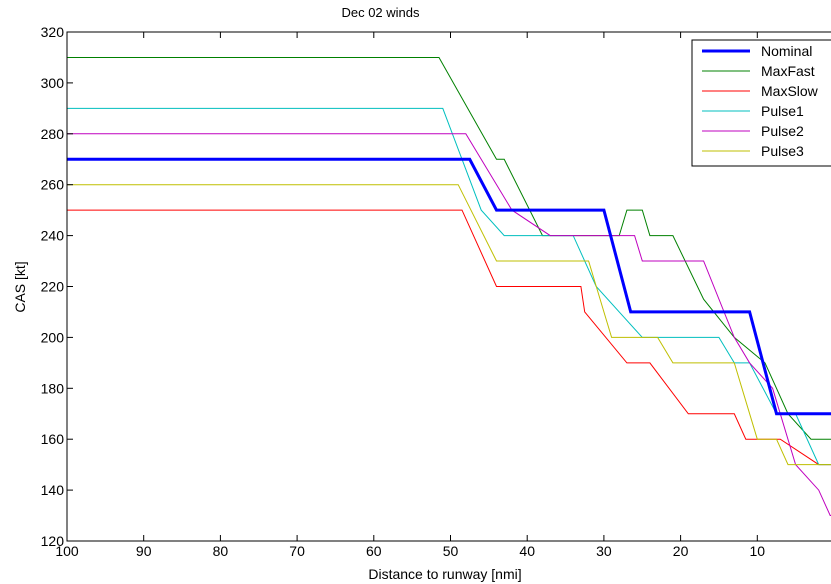  Describe the element at coordinates (786, 51) in the screenshot. I see `legend-label-nominal: Nominal` at that location.